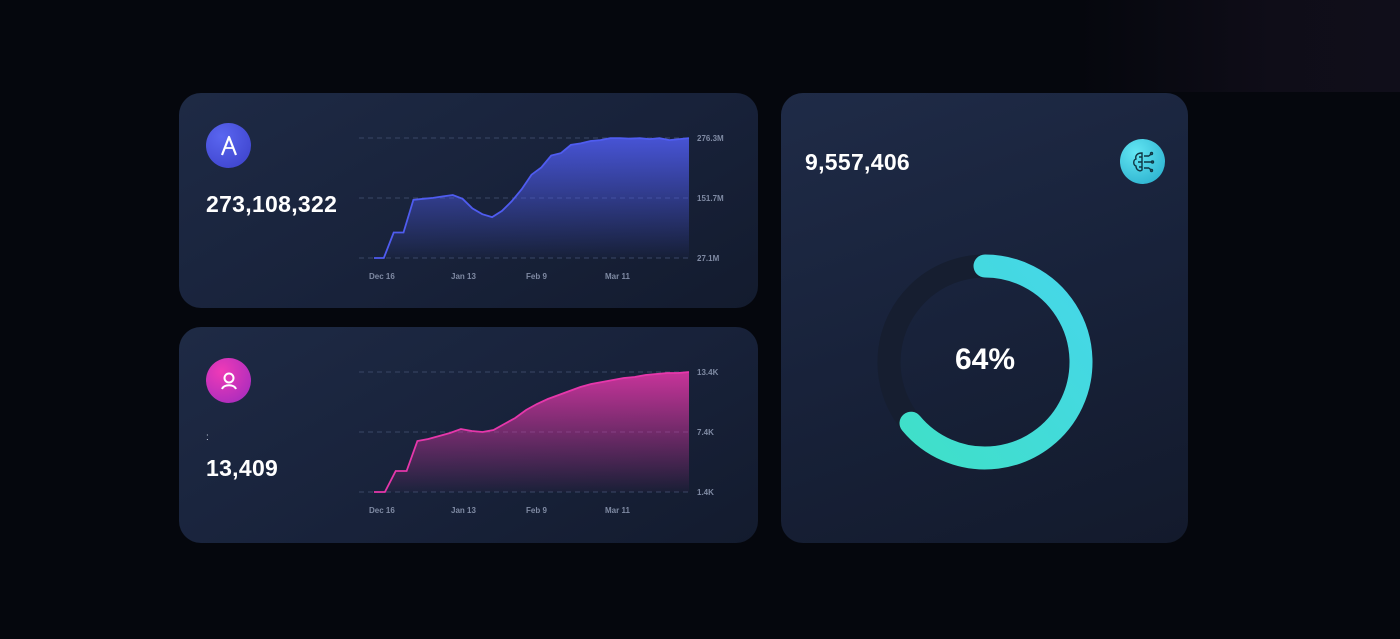  Describe the element at coordinates (463, 510) in the screenshot. I see `users-x-tick: Jan 13` at that location.